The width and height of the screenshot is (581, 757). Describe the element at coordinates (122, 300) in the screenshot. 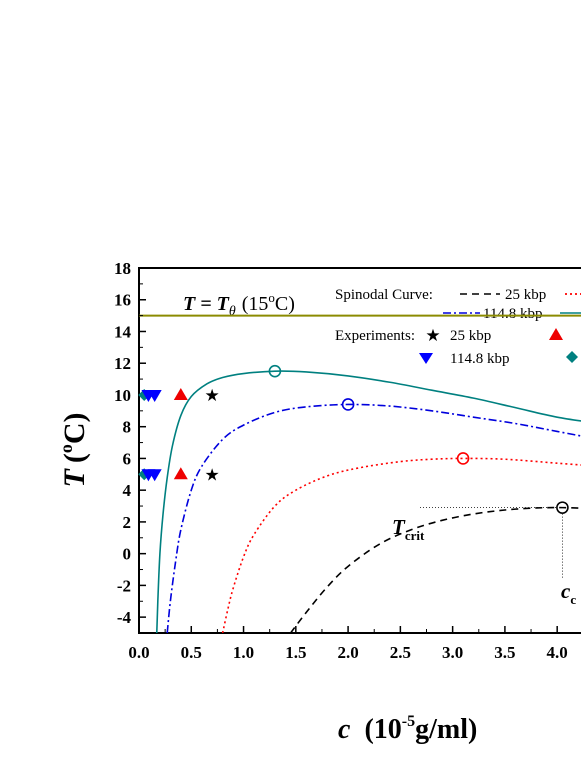

I see `y-tick-label: 16` at that location.